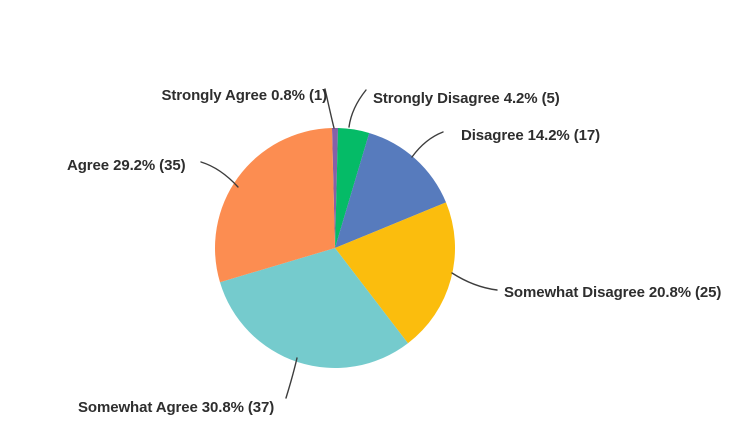 The width and height of the screenshot is (752, 431). Describe the element at coordinates (357, 108) in the screenshot. I see `leader-line-strongly-disagree` at that location.